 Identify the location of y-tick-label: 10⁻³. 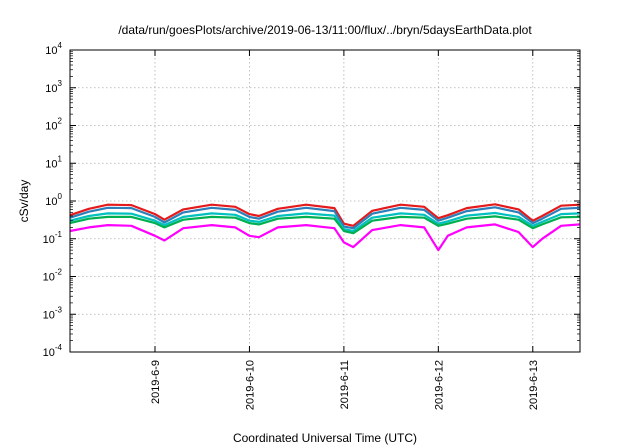
(53, 313).